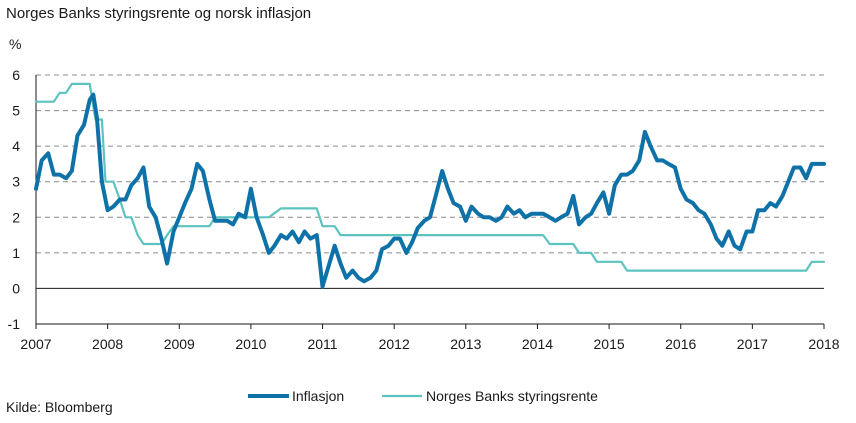 This screenshot has height=423, width=856. What do you see at coordinates (107, 344) in the screenshot?
I see `x-tick-label: 2008` at bounding box center [107, 344].